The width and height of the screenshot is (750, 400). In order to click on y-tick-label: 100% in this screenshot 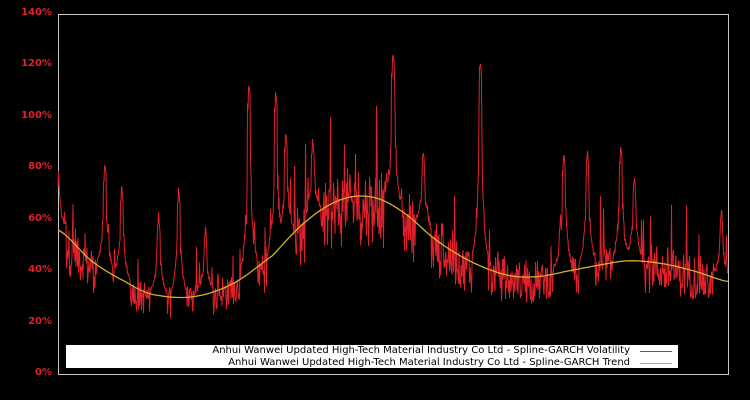, I will do `click(36, 115)`.